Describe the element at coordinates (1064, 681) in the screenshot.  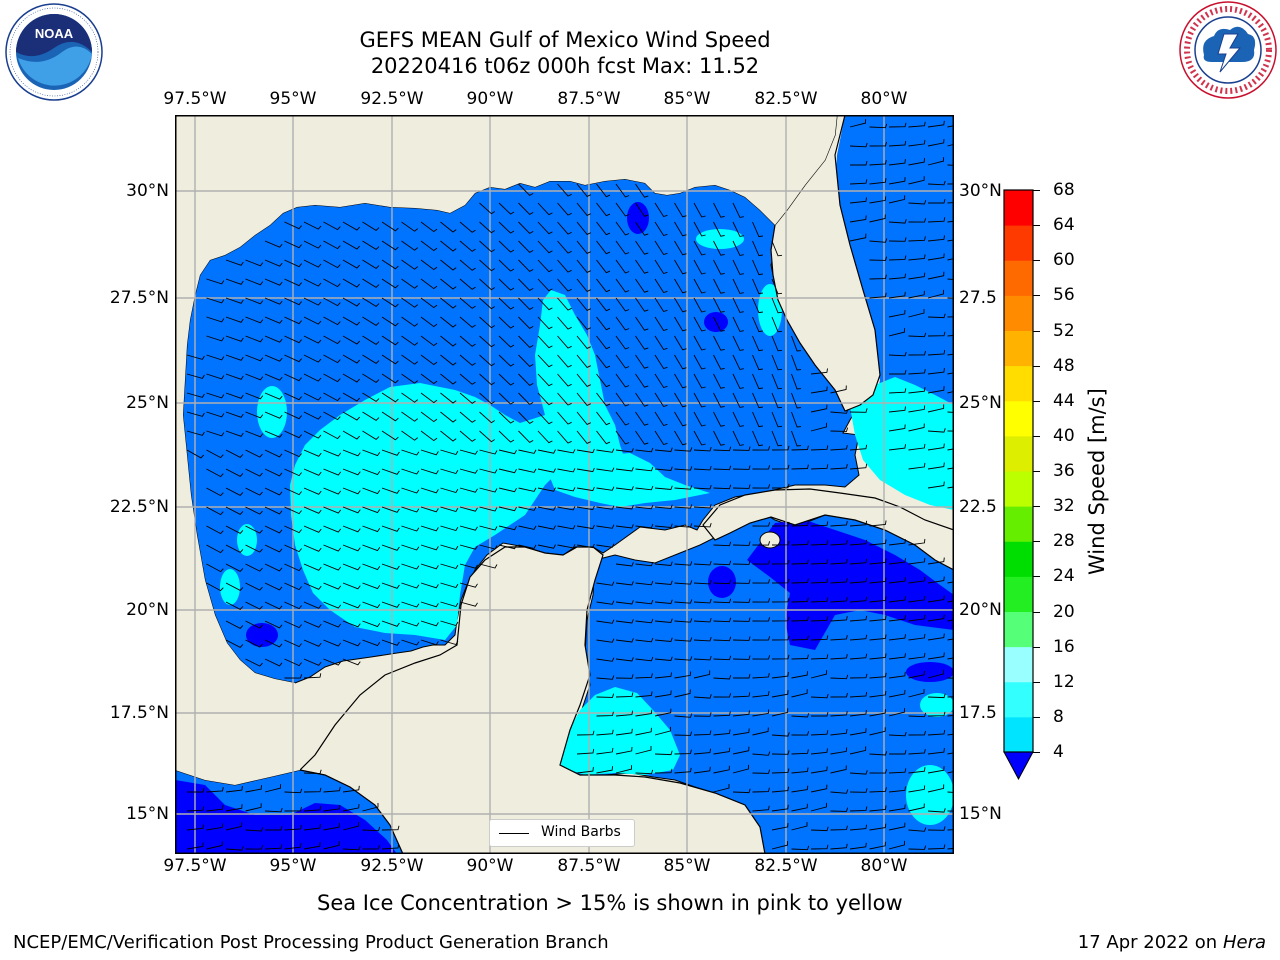
I see `colorbar-level-label: 12` at that location.